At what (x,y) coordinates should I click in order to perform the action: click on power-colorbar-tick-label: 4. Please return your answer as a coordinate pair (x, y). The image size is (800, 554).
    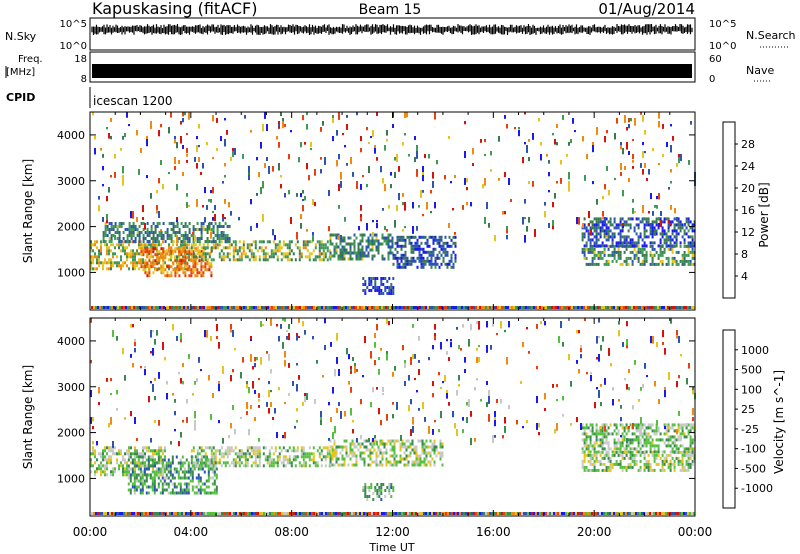
    Looking at the image, I should click on (744, 276).